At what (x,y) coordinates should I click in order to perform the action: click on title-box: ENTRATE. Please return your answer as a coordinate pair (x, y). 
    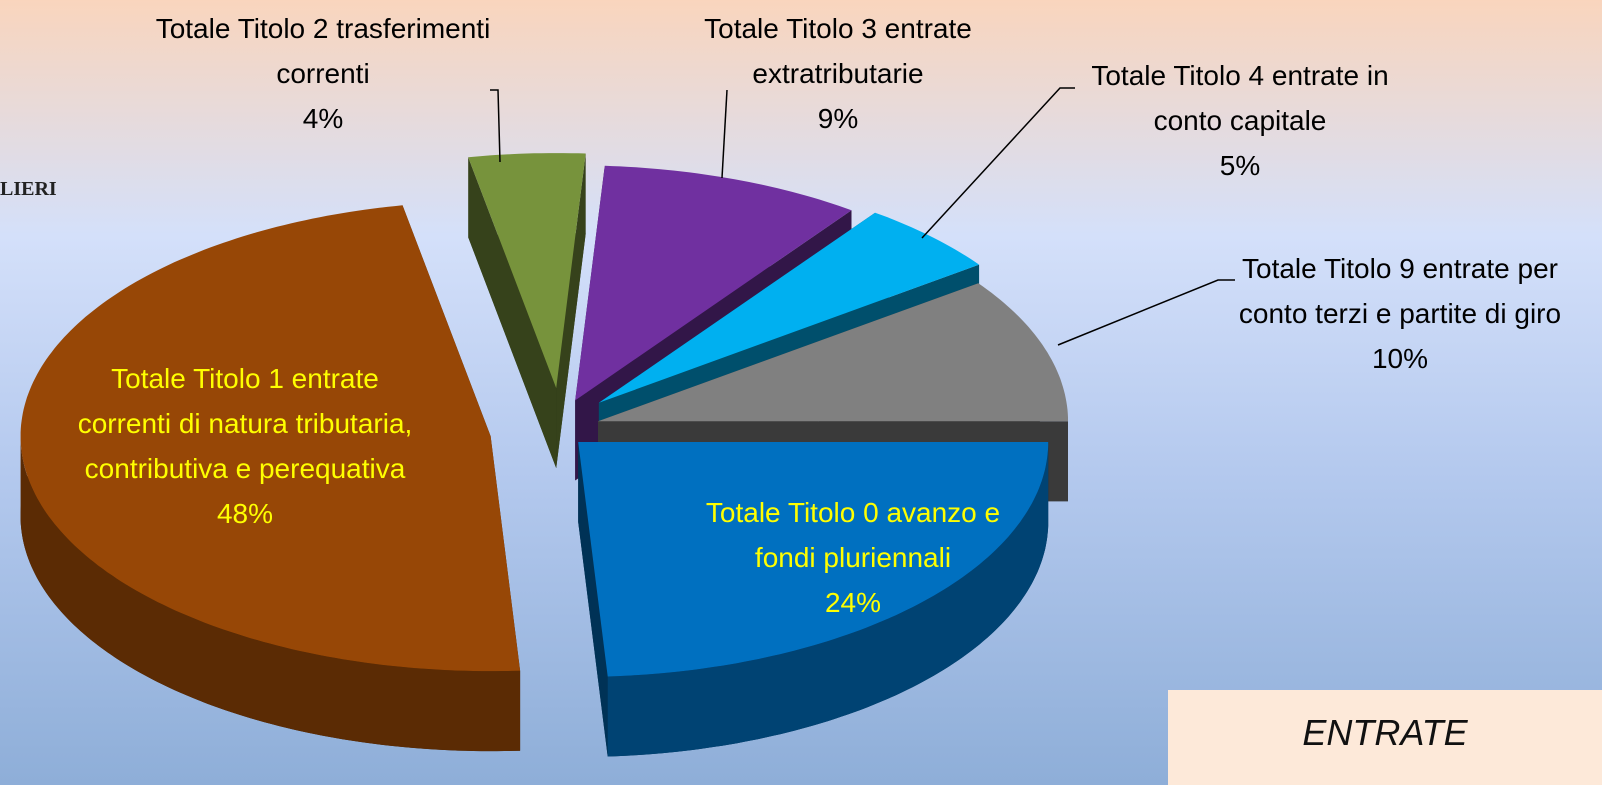
    Looking at the image, I should click on (1385, 737).